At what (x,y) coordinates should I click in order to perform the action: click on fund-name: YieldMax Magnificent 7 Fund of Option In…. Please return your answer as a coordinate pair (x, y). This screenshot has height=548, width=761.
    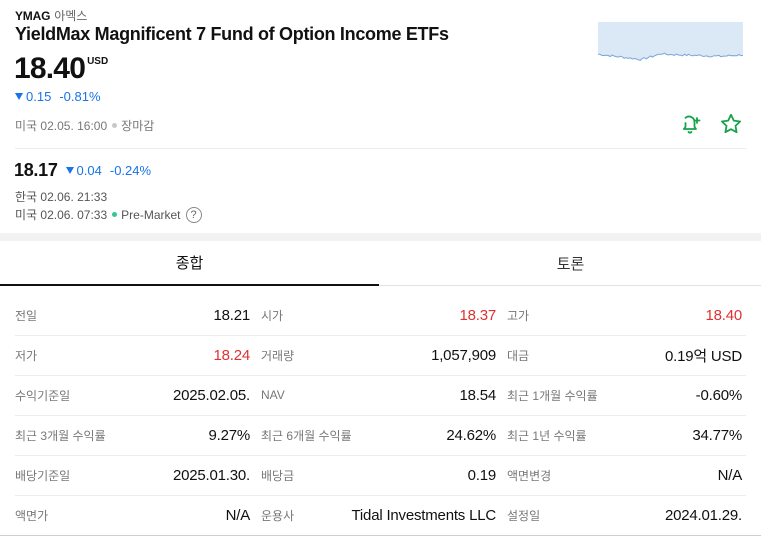
    Looking at the image, I should click on (232, 34).